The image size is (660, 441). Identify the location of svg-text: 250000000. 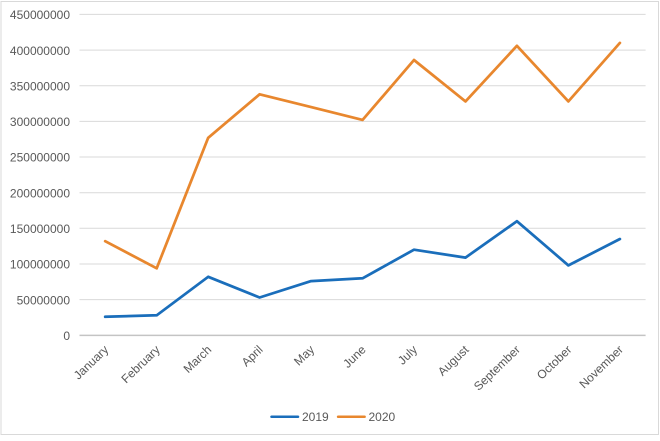
(40, 158).